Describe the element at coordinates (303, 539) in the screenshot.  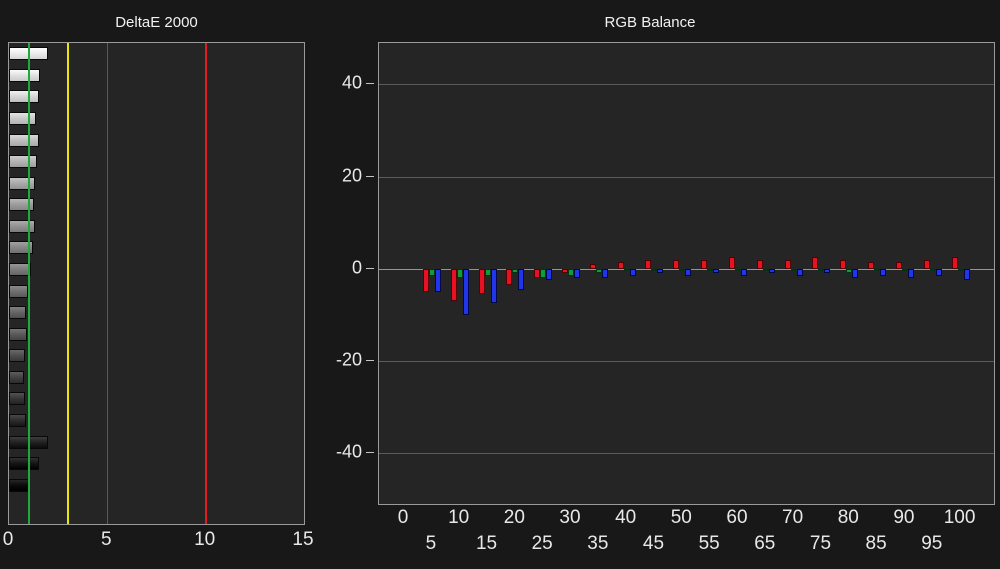
I see `deltae-x-tick-label: 15` at that location.